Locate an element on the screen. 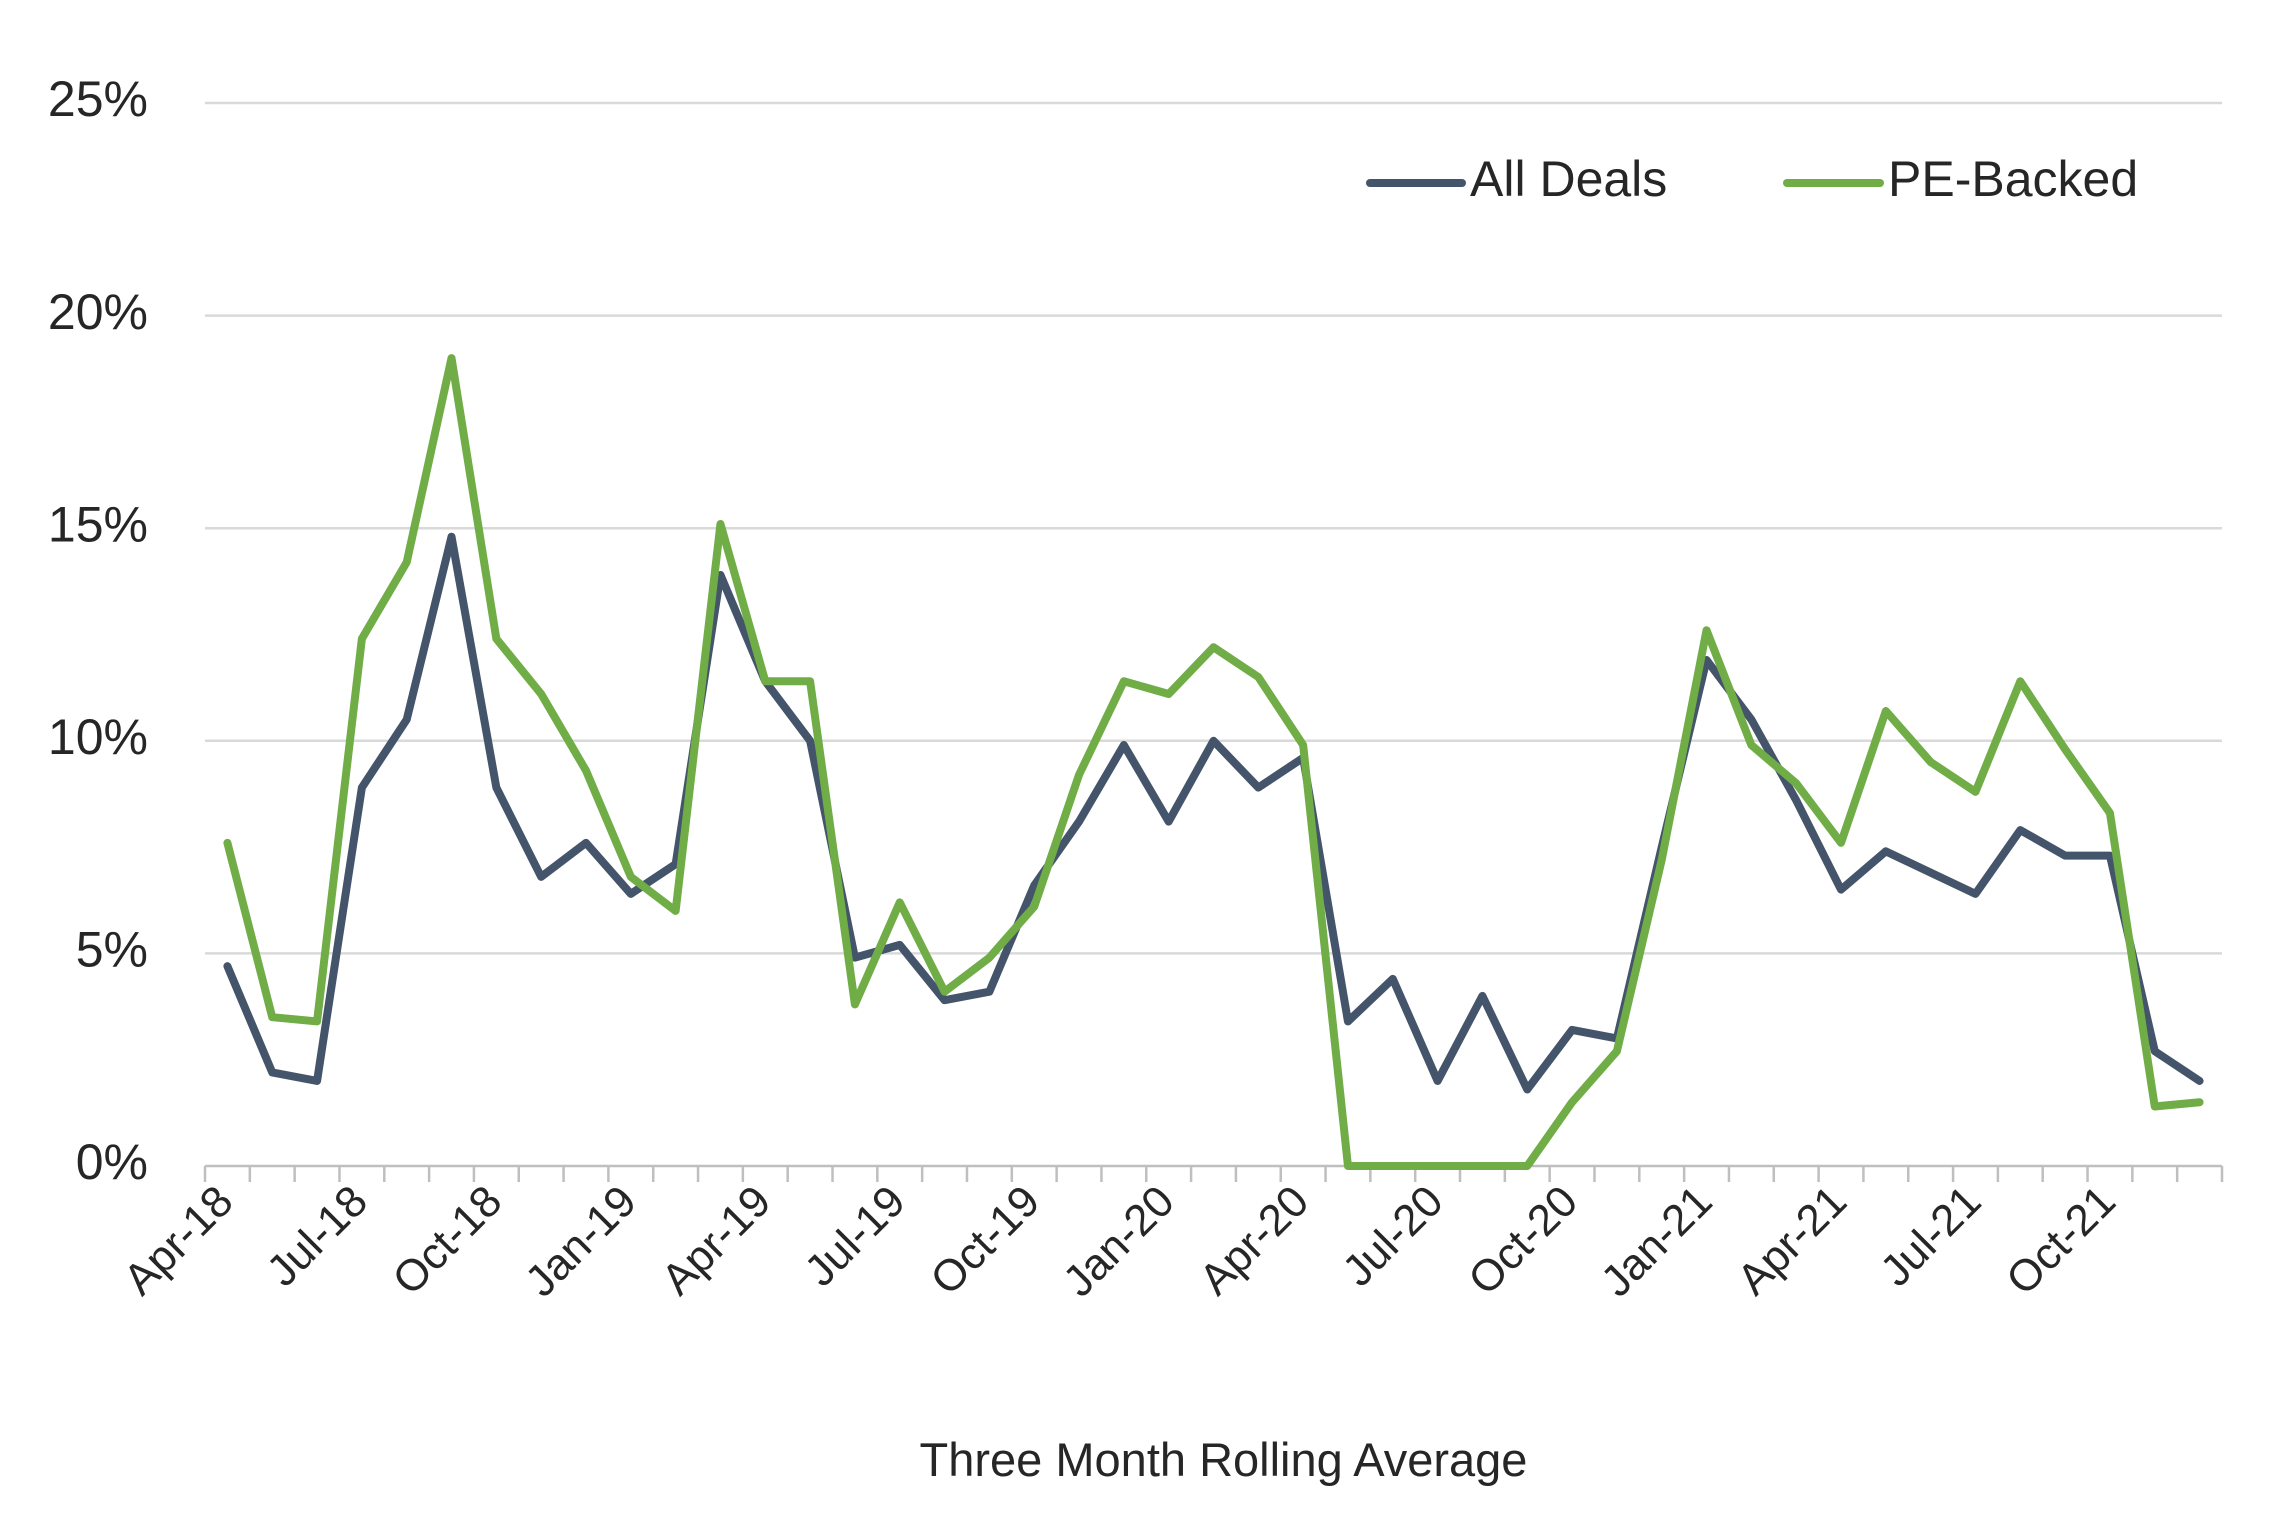 Image resolution: width=2277 pixels, height=1526 pixels. x-tick-label: Jul-19 is located at coordinates (854, 1235).